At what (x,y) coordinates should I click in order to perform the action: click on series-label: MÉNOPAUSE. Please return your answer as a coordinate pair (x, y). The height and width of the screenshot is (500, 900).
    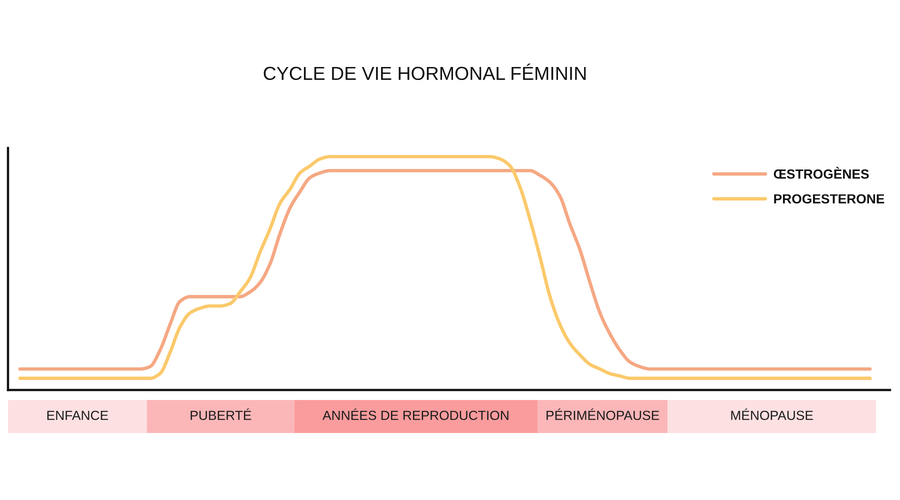
    Looking at the image, I should click on (772, 414).